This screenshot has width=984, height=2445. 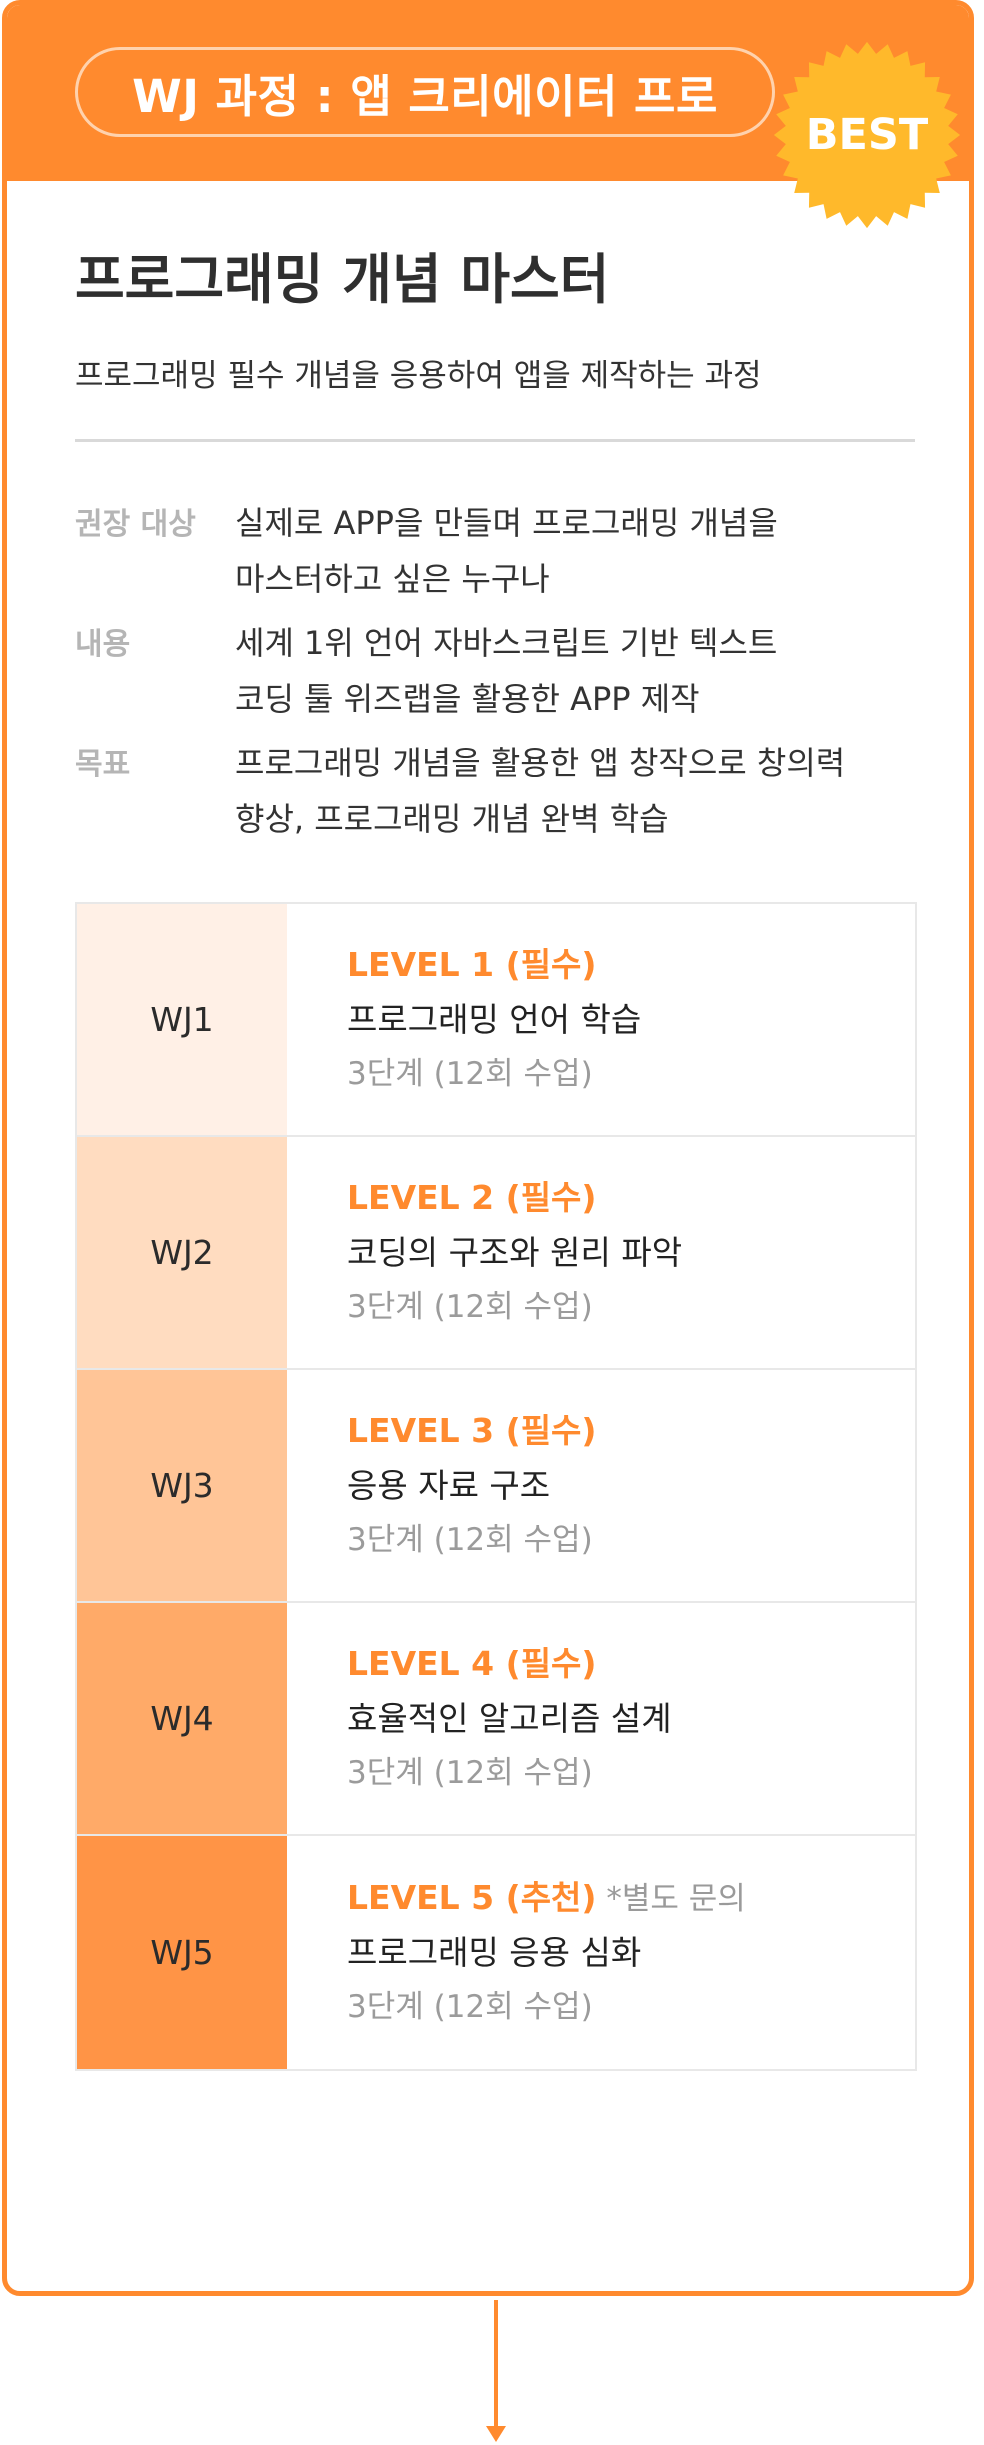 What do you see at coordinates (631, 965) in the screenshot?
I see `level-title: LEVEL 1 (필수)` at bounding box center [631, 965].